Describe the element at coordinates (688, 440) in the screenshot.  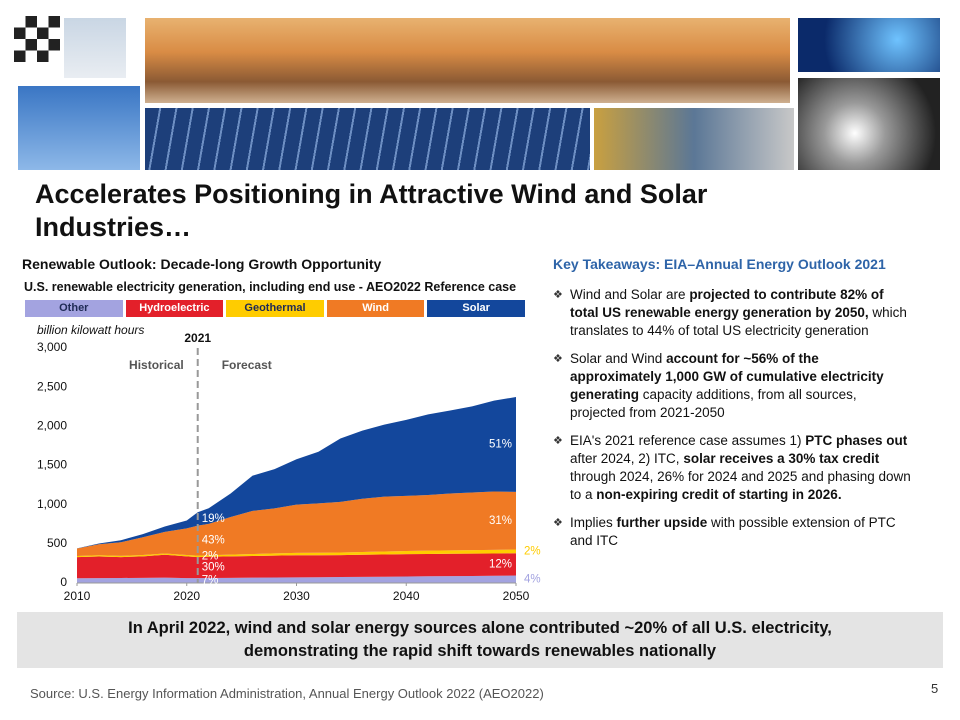
I see `bullet-text: EIA's 2021 reference case assumes 1)` at that location.